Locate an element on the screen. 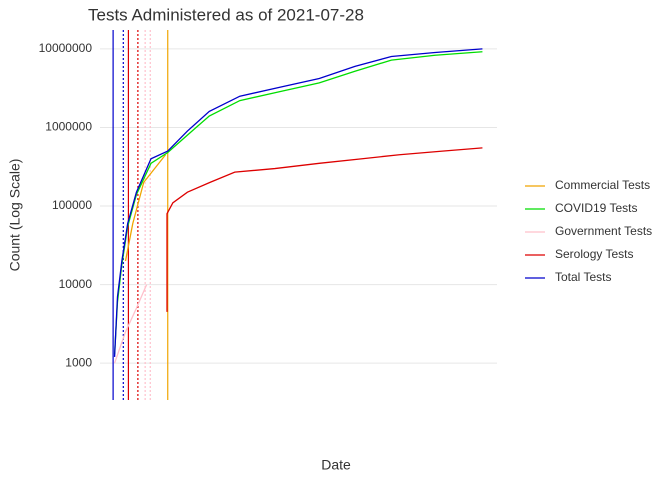  y-tick-label: 1000 is located at coordinates (78, 362).